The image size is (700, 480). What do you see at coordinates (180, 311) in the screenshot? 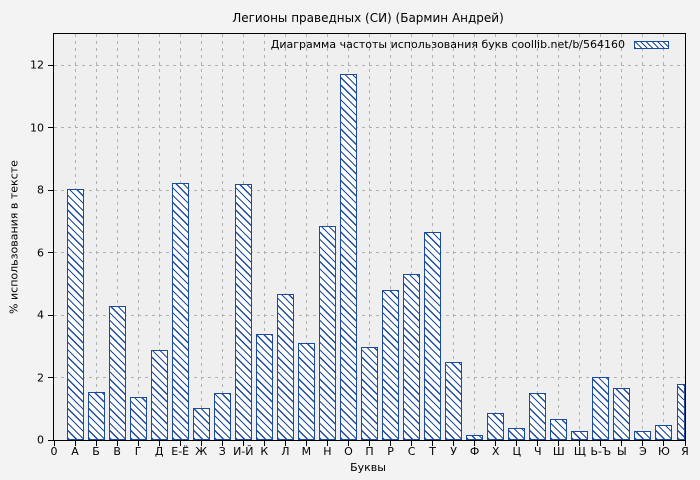
I see `bar-Е-Ё` at bounding box center [180, 311].